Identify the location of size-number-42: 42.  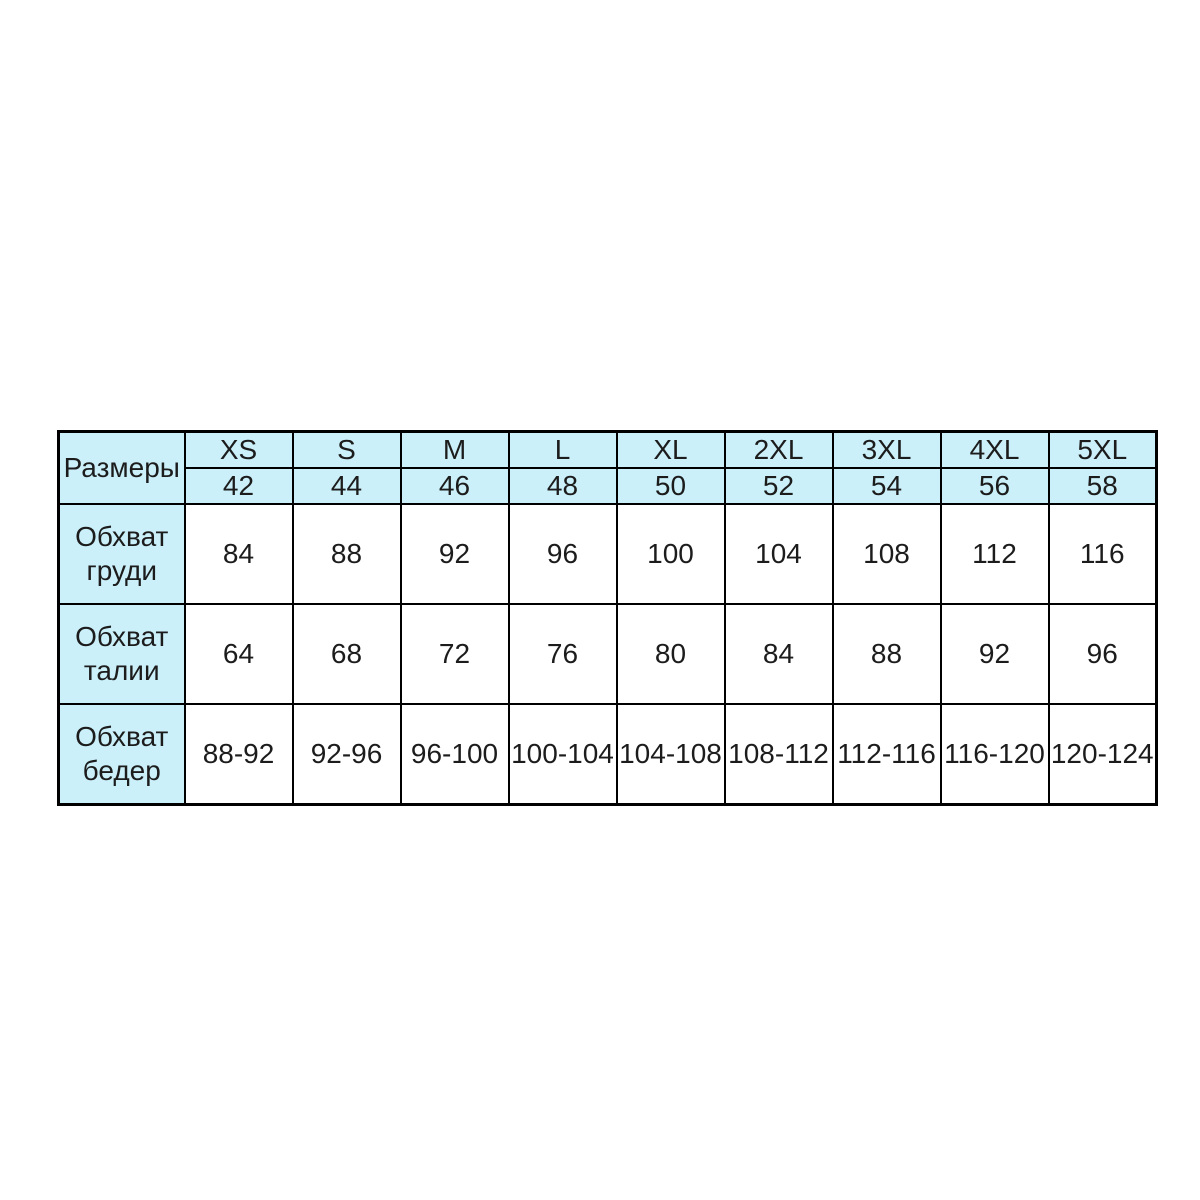
(238, 486).